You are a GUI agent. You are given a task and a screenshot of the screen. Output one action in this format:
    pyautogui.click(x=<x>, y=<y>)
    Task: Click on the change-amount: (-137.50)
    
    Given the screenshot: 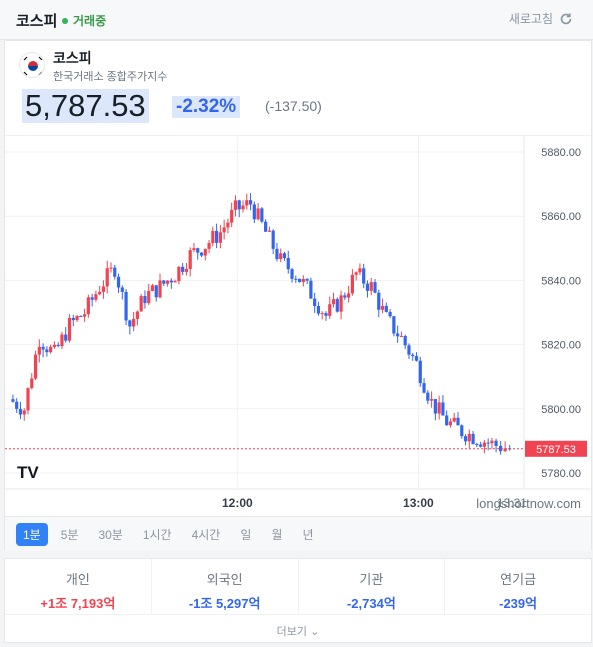 What is the action you would take?
    pyautogui.click(x=293, y=106)
    